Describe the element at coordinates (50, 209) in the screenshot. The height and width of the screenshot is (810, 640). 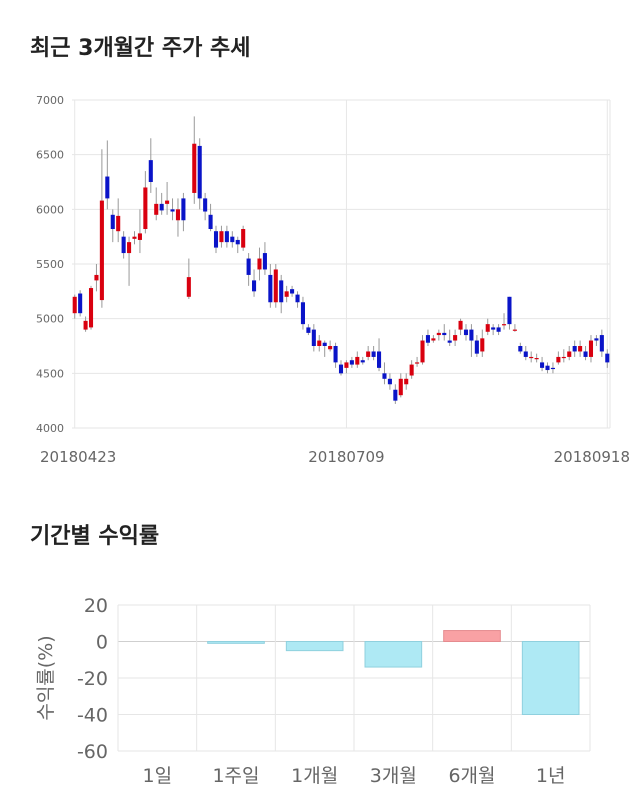
I see `y-tick-label: 6000` at that location.